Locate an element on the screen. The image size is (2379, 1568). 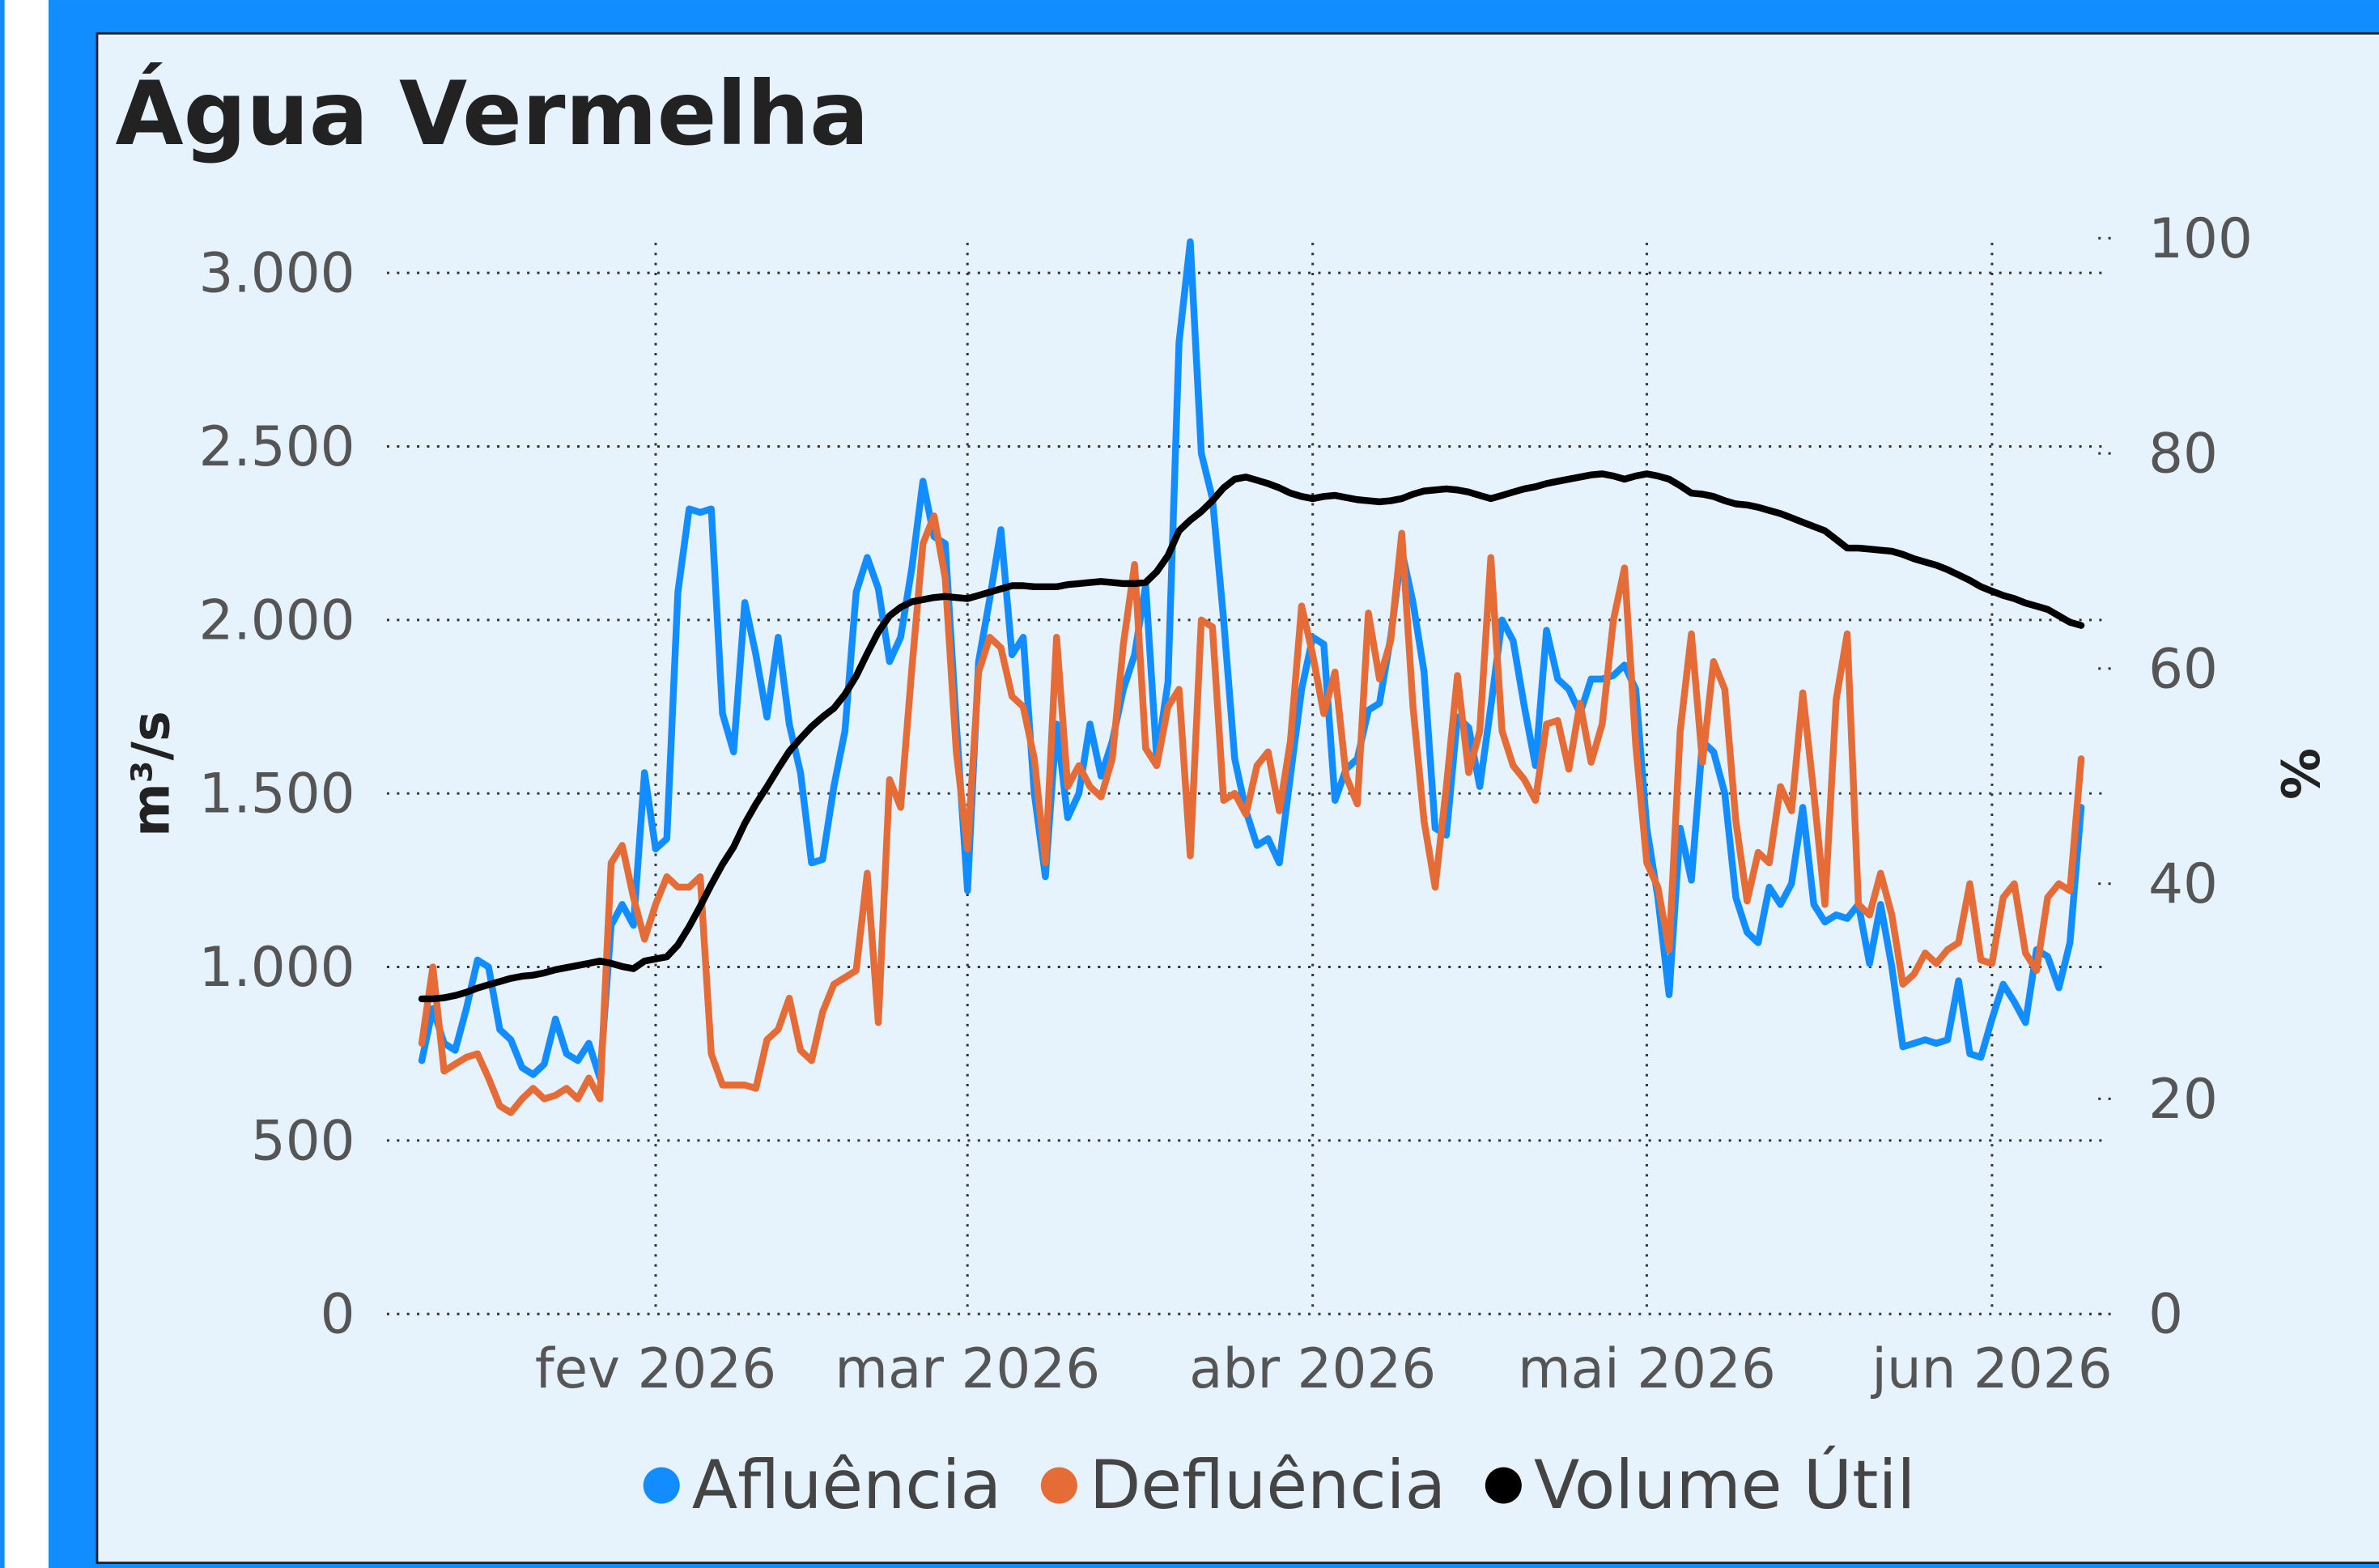
x-tick-label: jun 2026 is located at coordinates (1991, 1368).